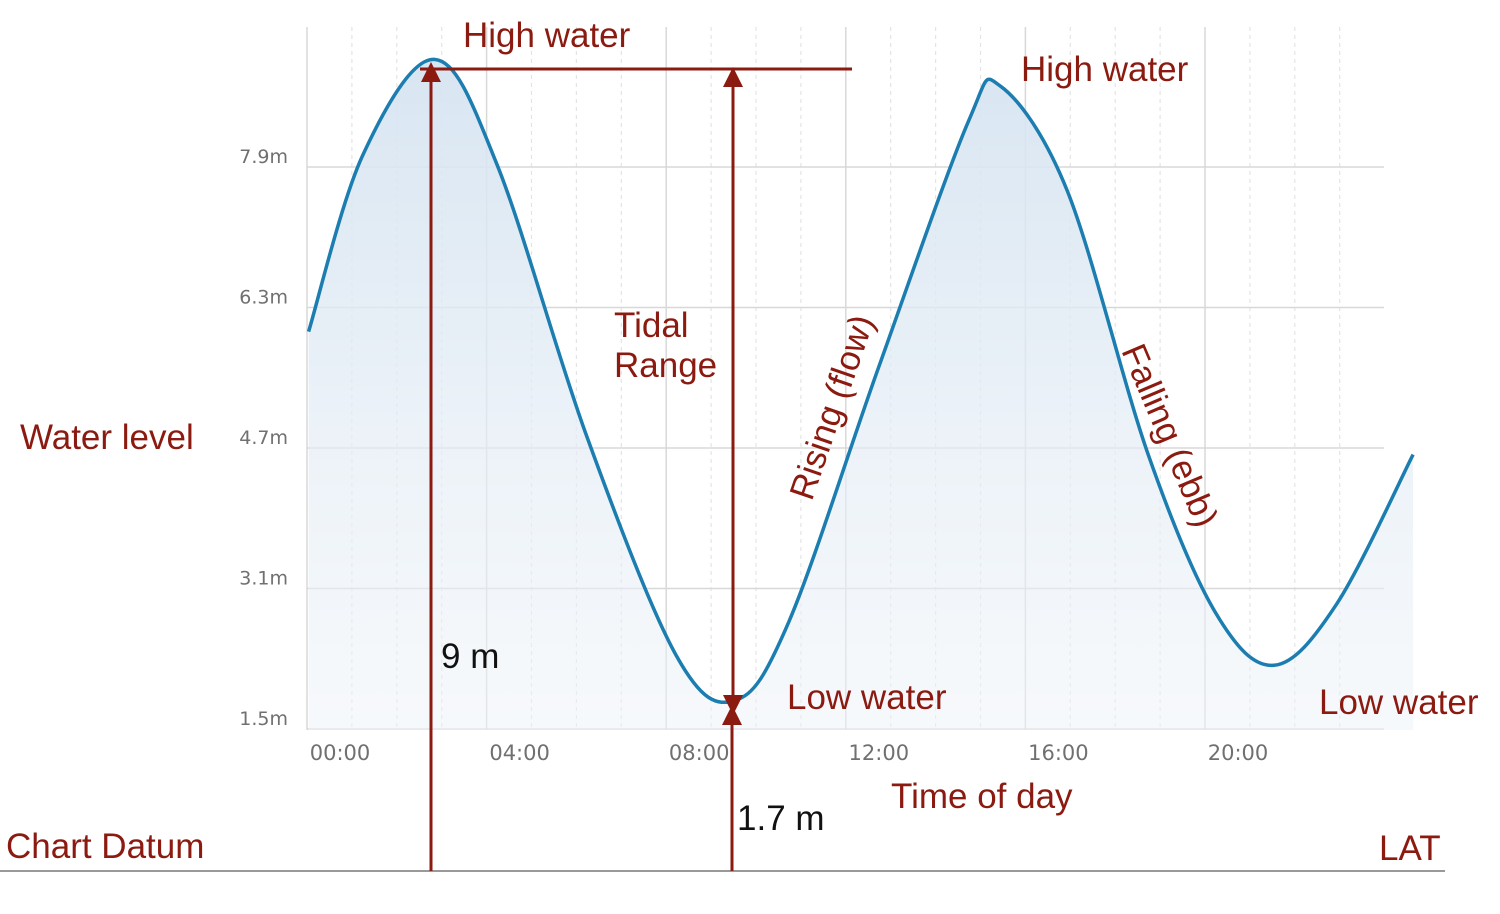 This screenshot has width=1500, height=914. I want to click on y-tick-label: 6.3m, so click(263, 298).